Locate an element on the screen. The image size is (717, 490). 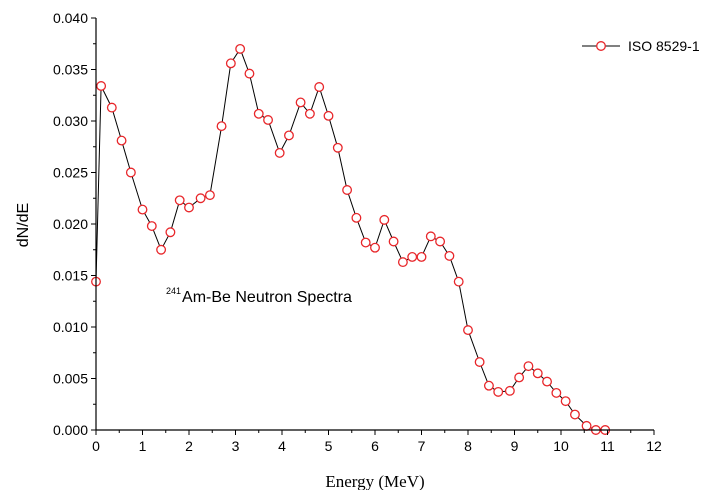
y-tick-label: 0.035 is located at coordinates (70, 70).